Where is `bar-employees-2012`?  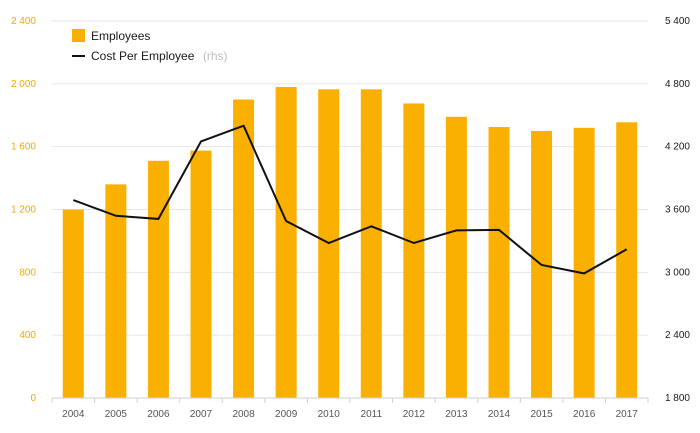 bar-employees-2012 is located at coordinates (414, 250).